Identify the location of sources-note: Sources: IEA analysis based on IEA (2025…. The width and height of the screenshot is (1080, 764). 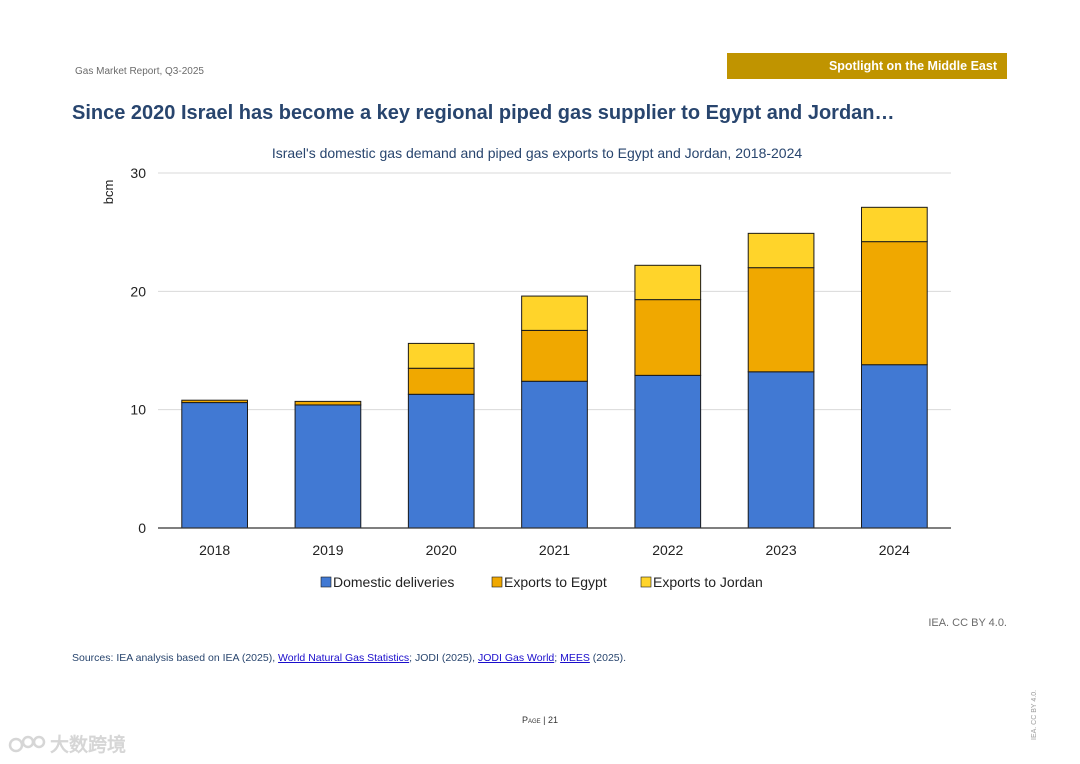
(349, 658).